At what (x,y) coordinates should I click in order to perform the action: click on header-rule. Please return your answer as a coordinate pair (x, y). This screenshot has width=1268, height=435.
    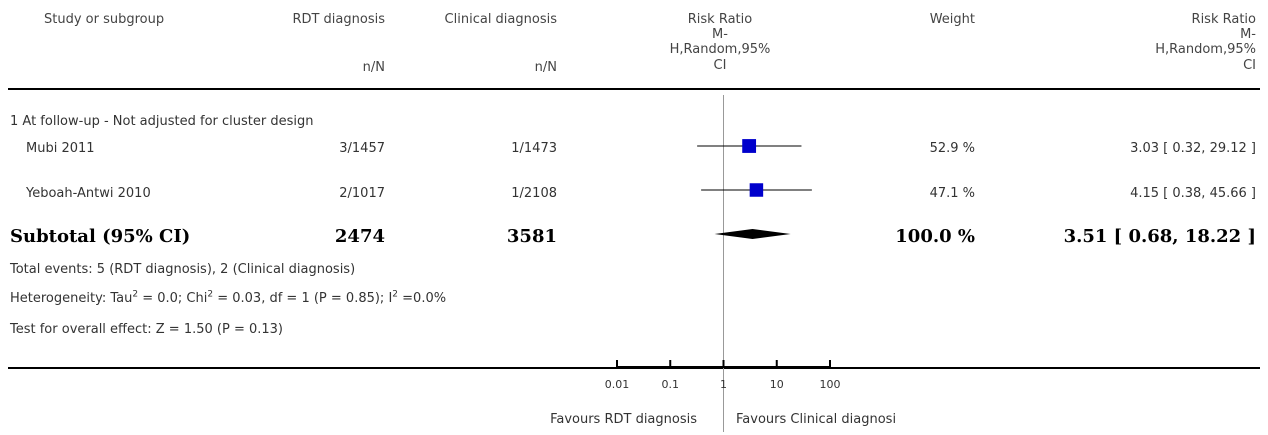
    Looking at the image, I should click on (634, 89).